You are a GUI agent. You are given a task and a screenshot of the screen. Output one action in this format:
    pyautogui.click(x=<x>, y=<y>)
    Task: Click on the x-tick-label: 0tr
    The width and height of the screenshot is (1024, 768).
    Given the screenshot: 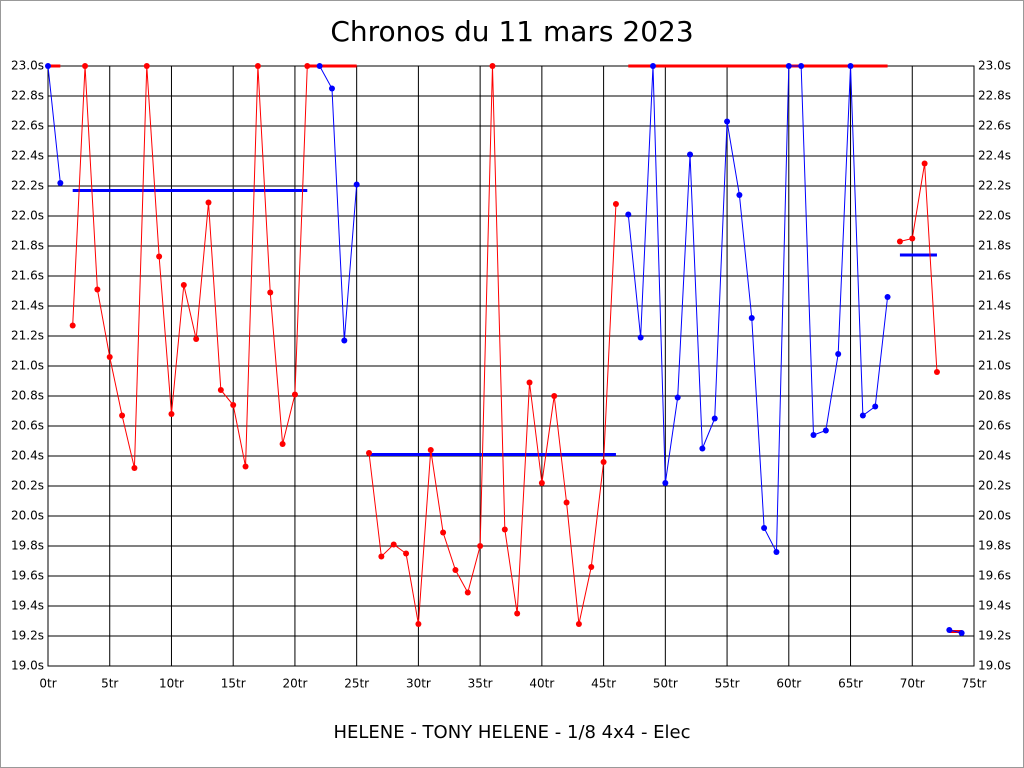 What is the action you would take?
    pyautogui.click(x=47, y=684)
    